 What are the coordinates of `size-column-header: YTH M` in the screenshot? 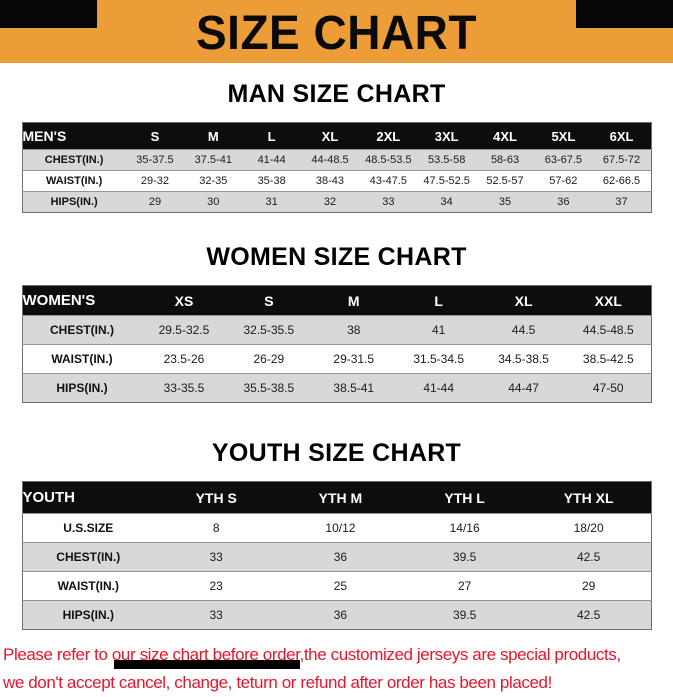 It's located at (340, 497).